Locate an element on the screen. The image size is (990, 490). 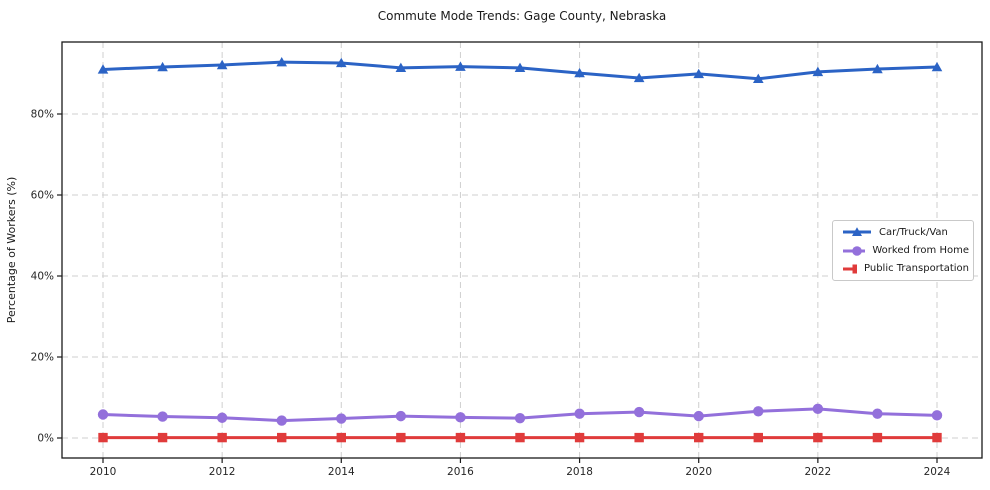
x-tick-label: 2016 is located at coordinates (460, 472).